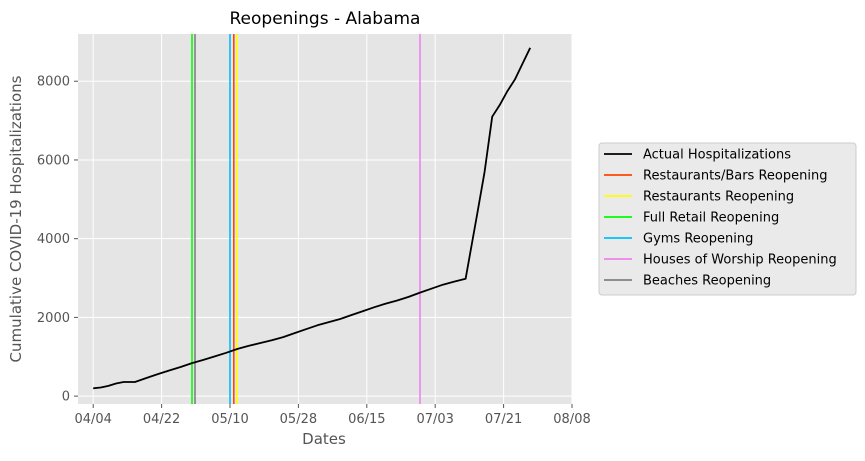  What do you see at coordinates (740, 260) in the screenshot?
I see `legend-label: Houses of Worship Reopening` at bounding box center [740, 260].